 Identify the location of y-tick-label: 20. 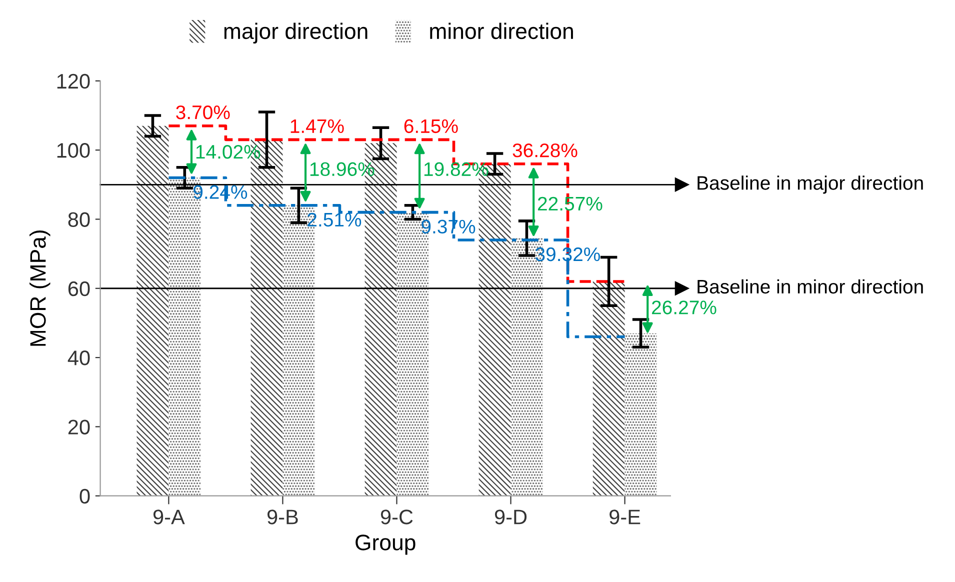
(79, 427).